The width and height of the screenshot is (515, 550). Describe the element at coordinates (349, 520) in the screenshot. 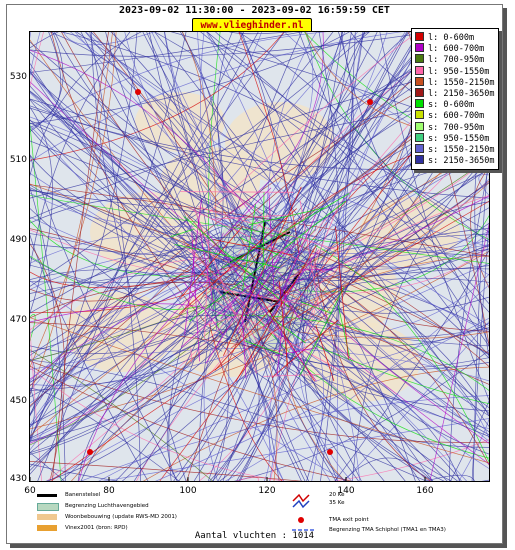

I see `key-tma-exit: TMA exit point` at that location.